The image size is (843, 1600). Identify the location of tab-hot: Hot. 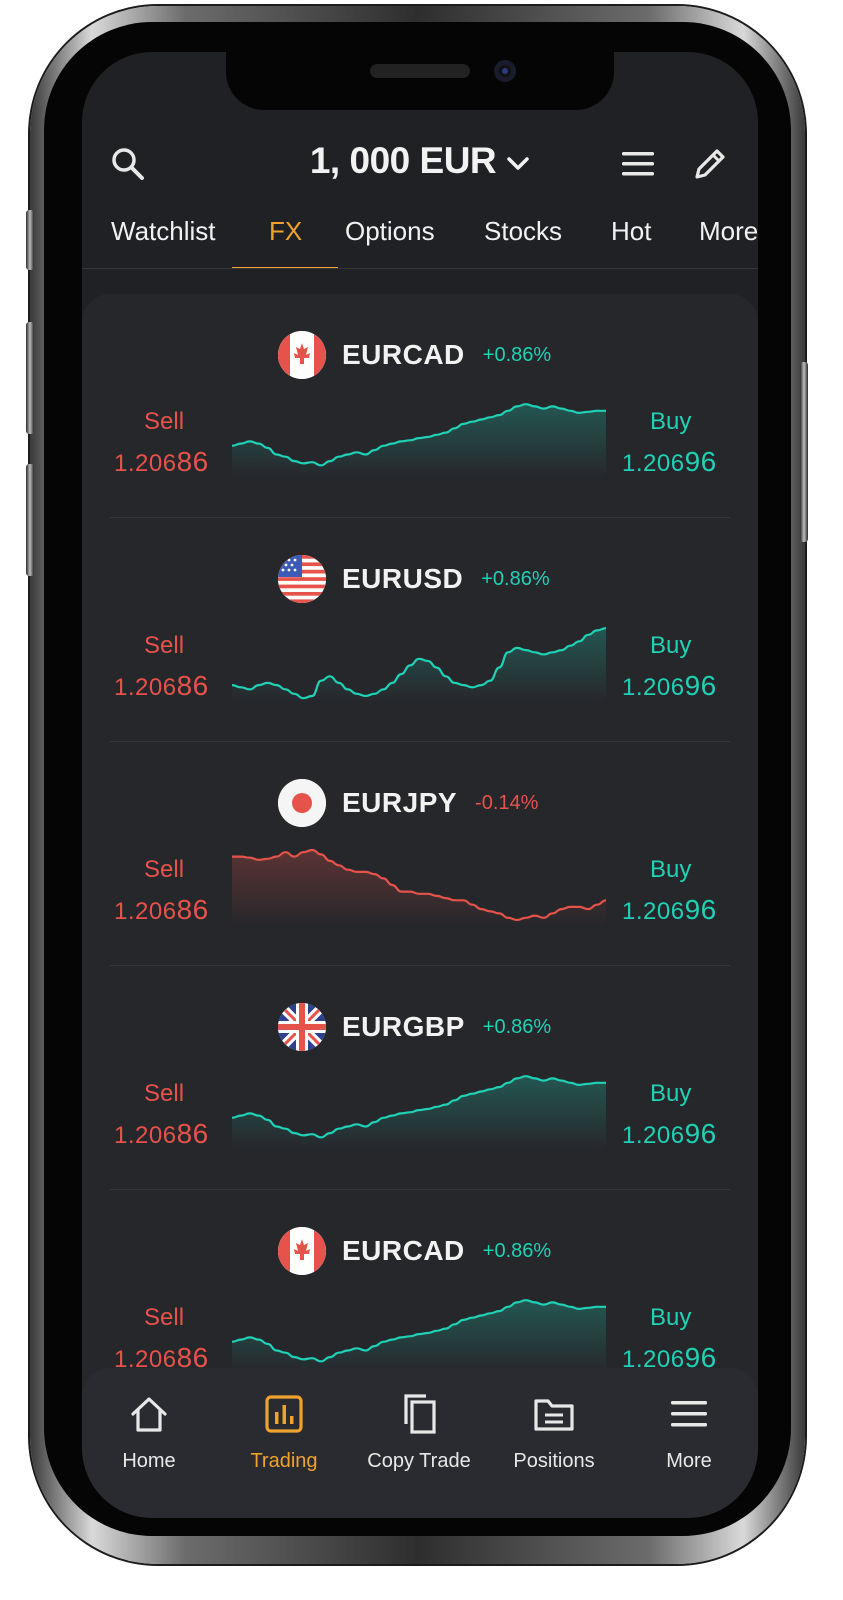
(631, 231).